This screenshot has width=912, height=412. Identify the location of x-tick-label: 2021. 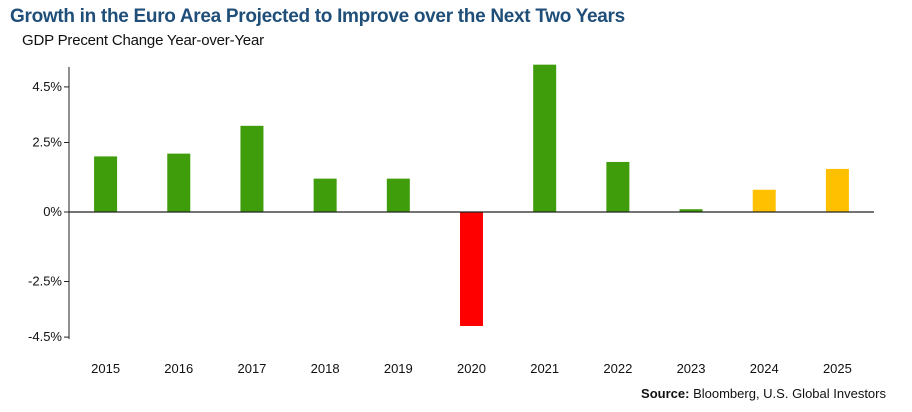
(544, 368).